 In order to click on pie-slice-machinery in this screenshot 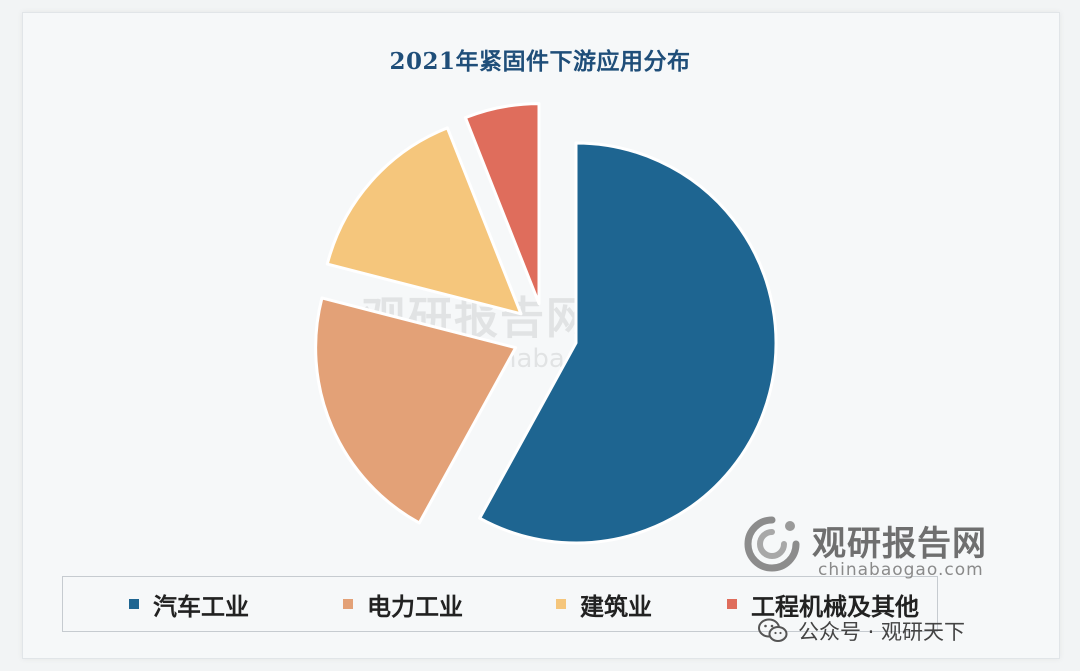, I will do `click(502, 204)`.